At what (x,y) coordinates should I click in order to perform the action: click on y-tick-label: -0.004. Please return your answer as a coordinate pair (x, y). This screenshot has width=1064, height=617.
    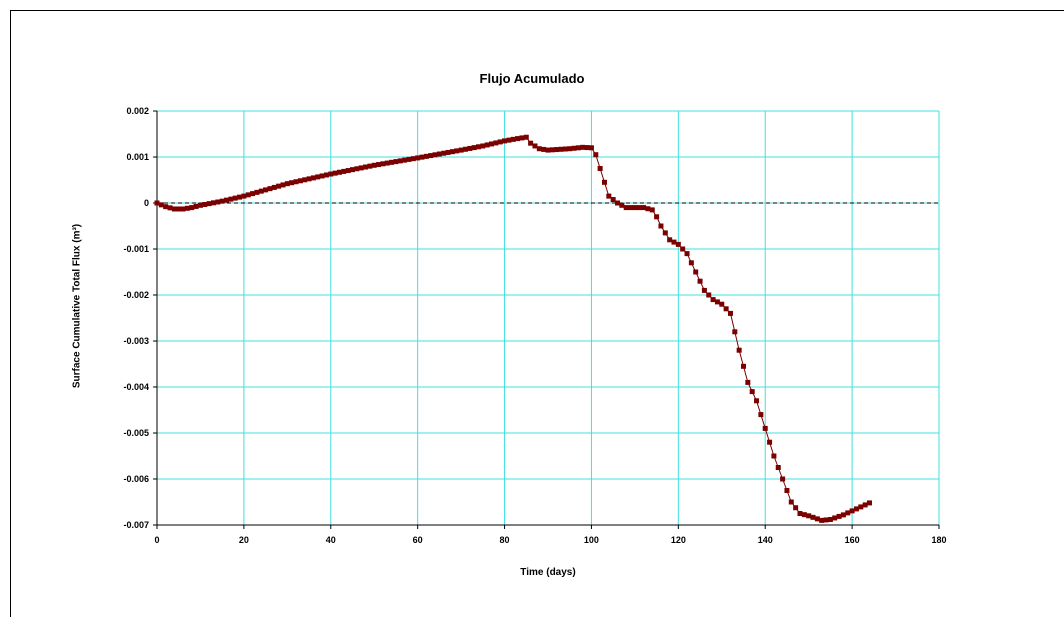
    Looking at the image, I should click on (136, 387).